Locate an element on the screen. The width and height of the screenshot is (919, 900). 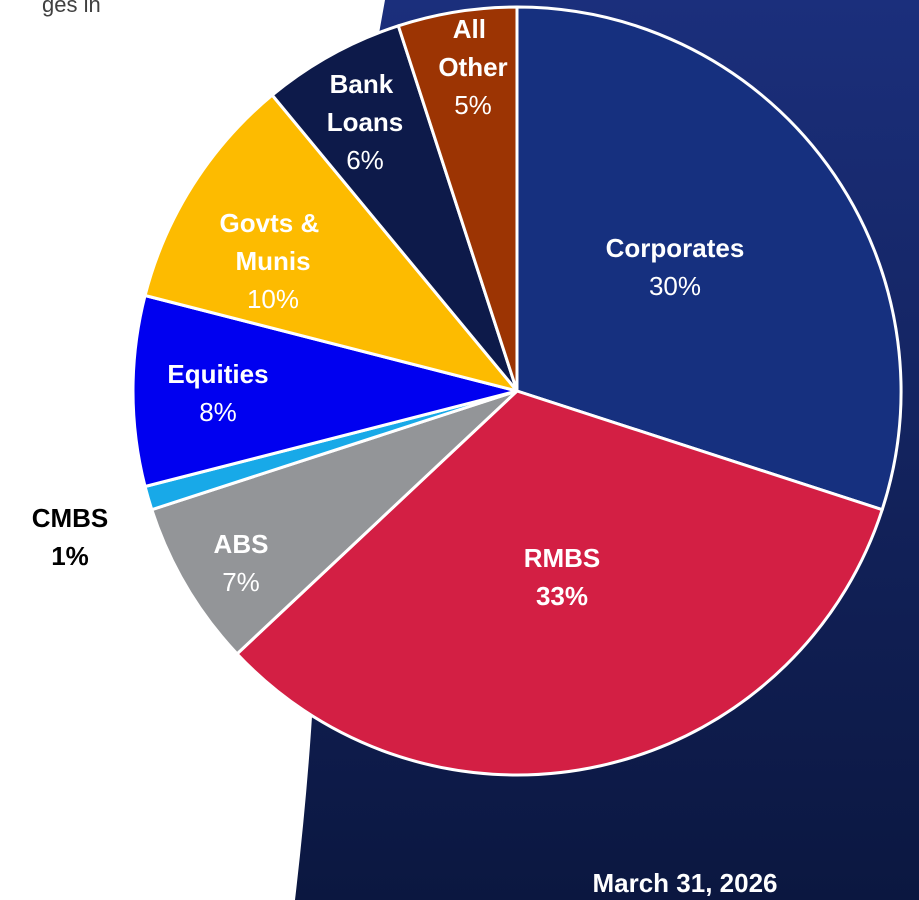
slice-label: ABS is located at coordinates (241, 544).